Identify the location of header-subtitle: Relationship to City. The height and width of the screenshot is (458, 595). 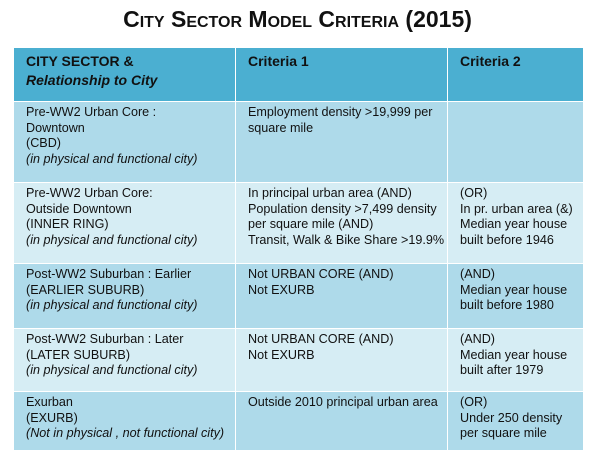
(92, 80).